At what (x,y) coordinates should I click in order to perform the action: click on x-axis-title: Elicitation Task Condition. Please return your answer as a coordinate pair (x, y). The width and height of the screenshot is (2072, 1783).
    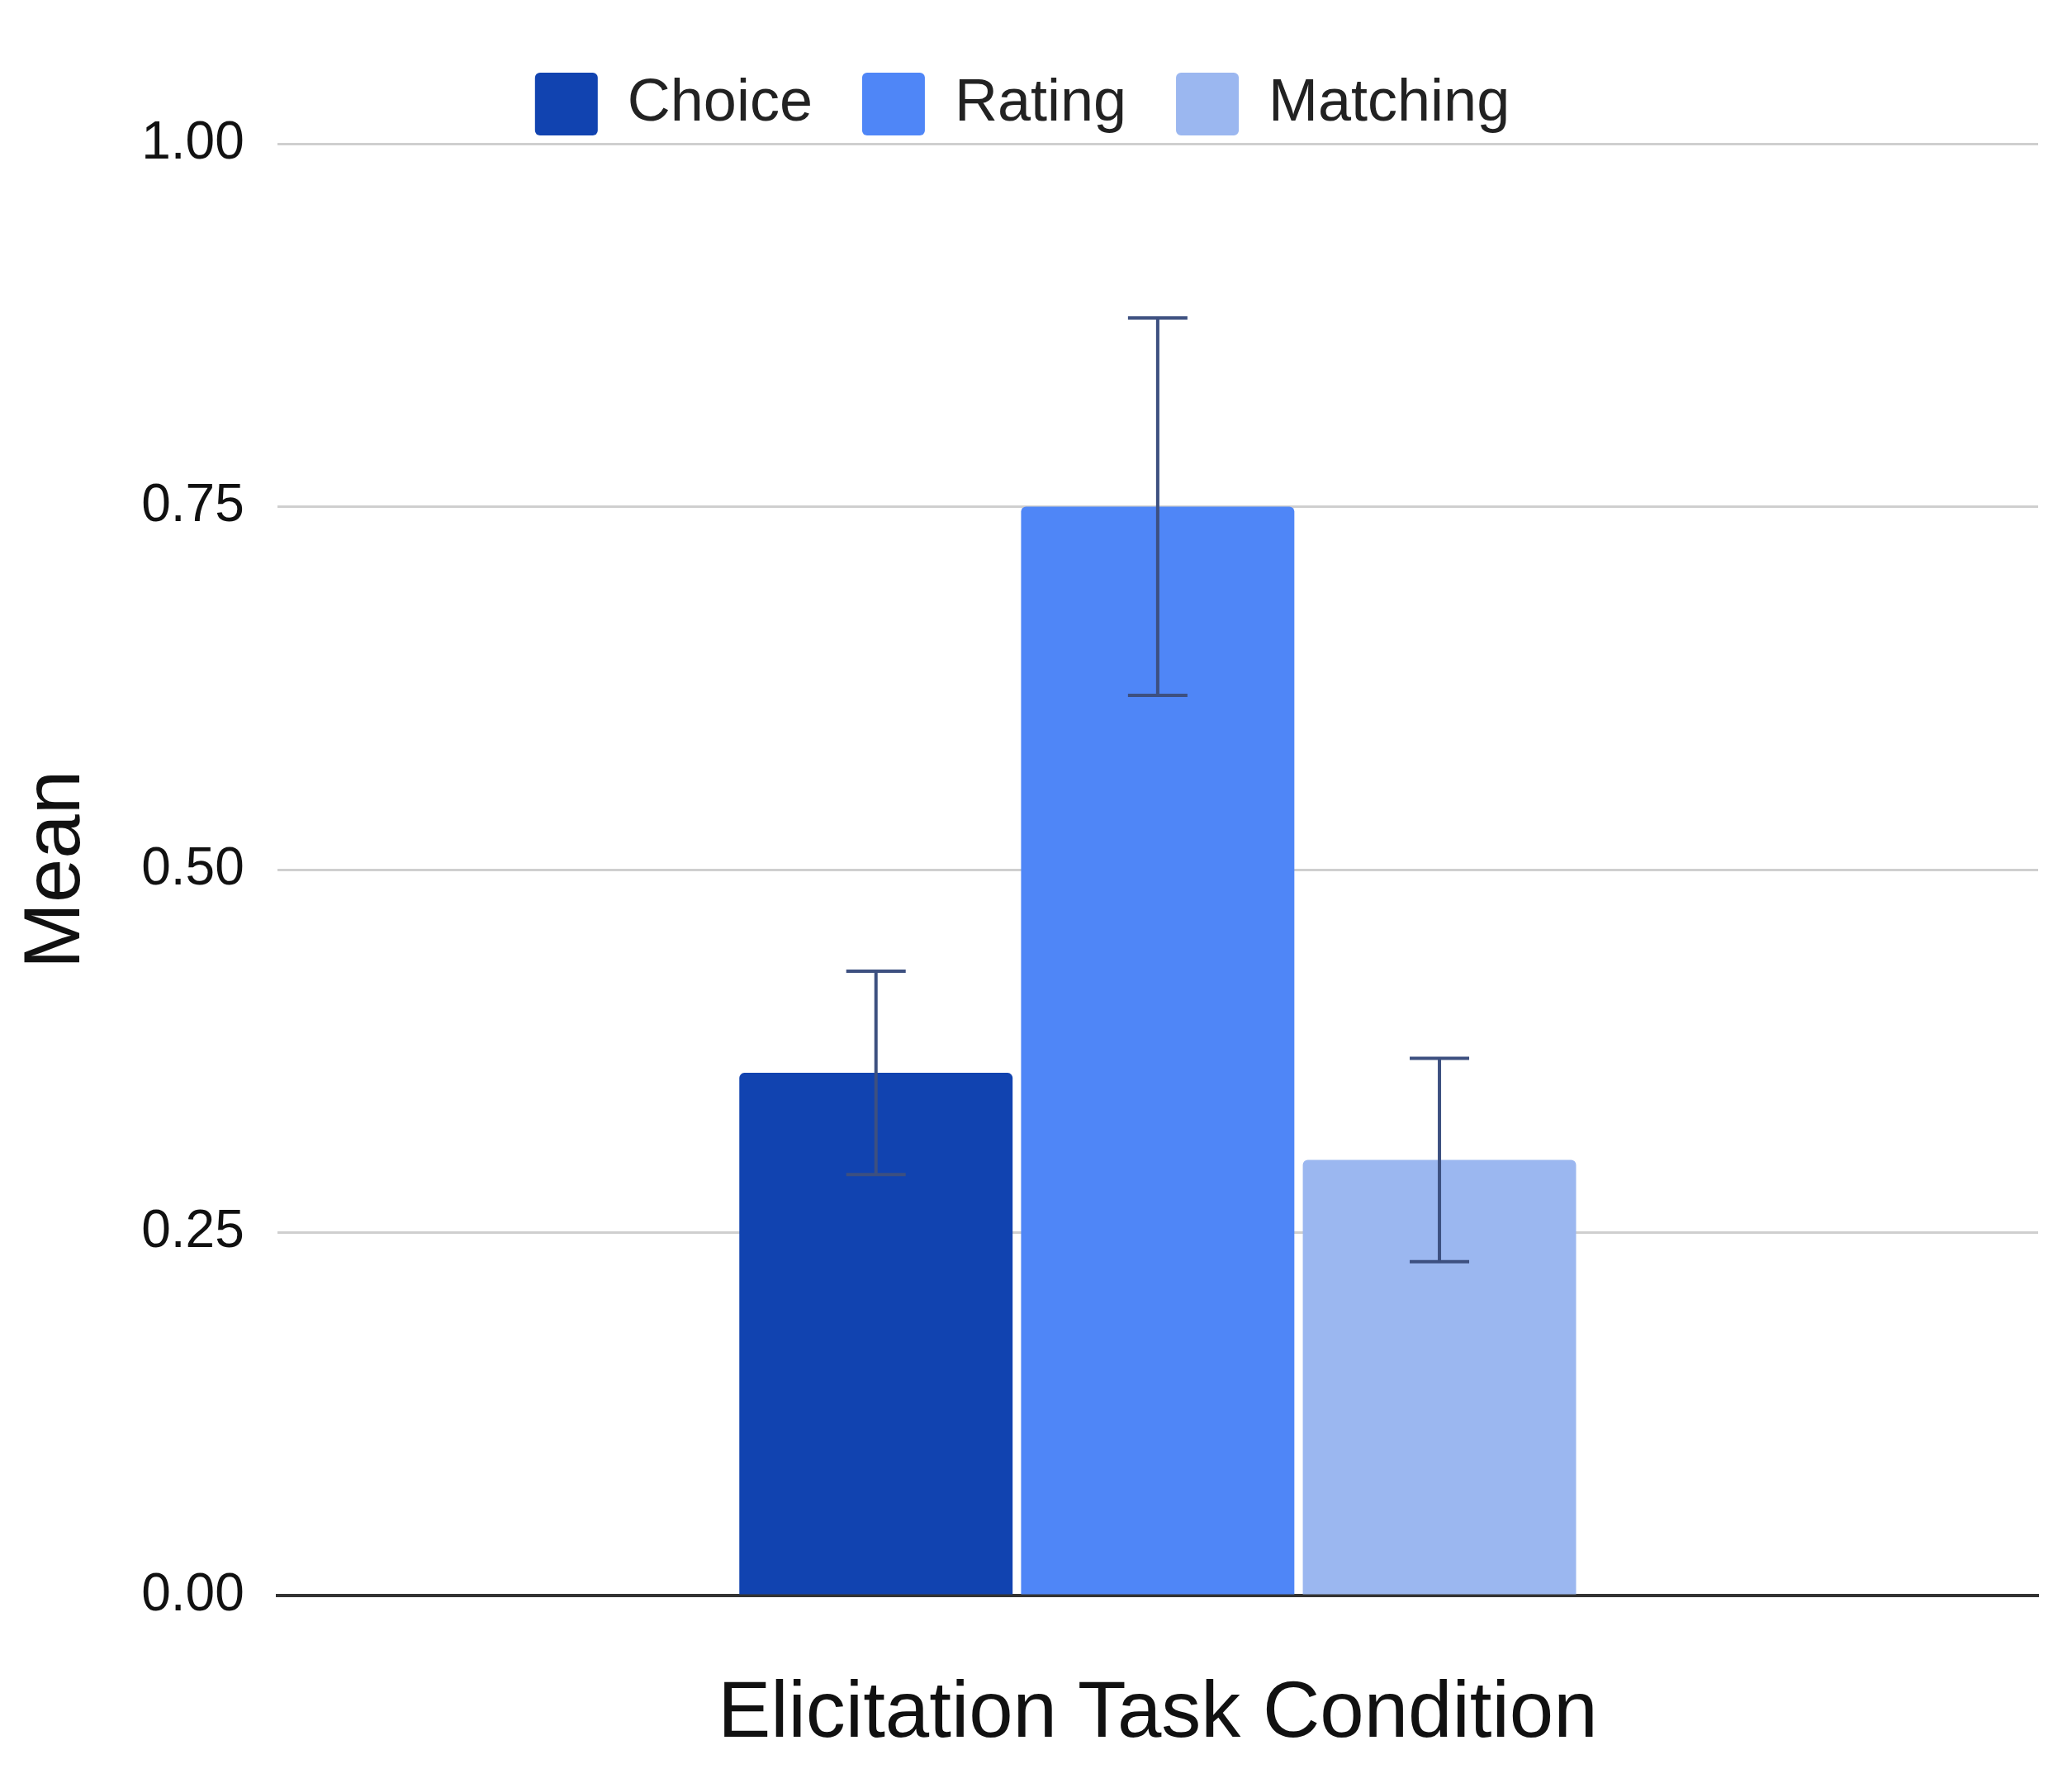
    Looking at the image, I should click on (1158, 1709).